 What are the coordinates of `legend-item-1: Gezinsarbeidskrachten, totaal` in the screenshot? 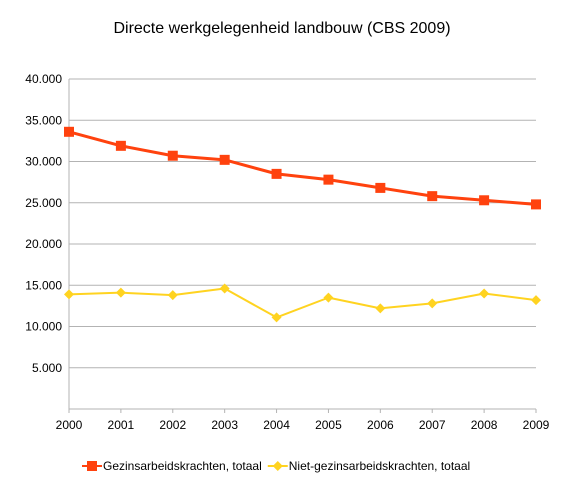 It's located at (172, 466).